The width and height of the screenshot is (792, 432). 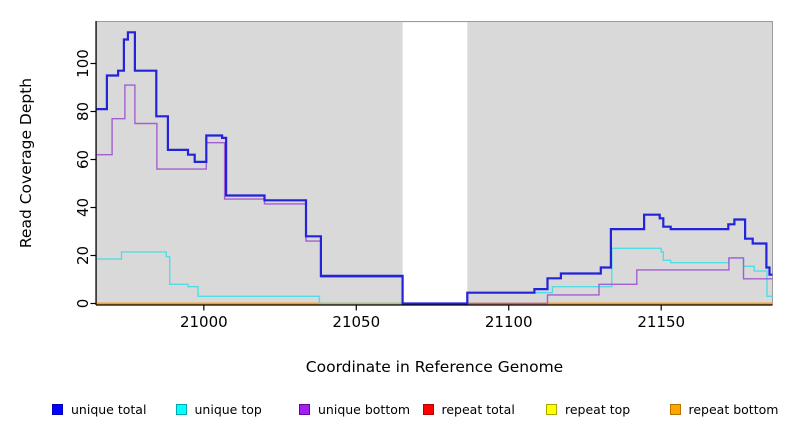 I want to click on legend-swatch-unique-total, so click(x=57, y=409).